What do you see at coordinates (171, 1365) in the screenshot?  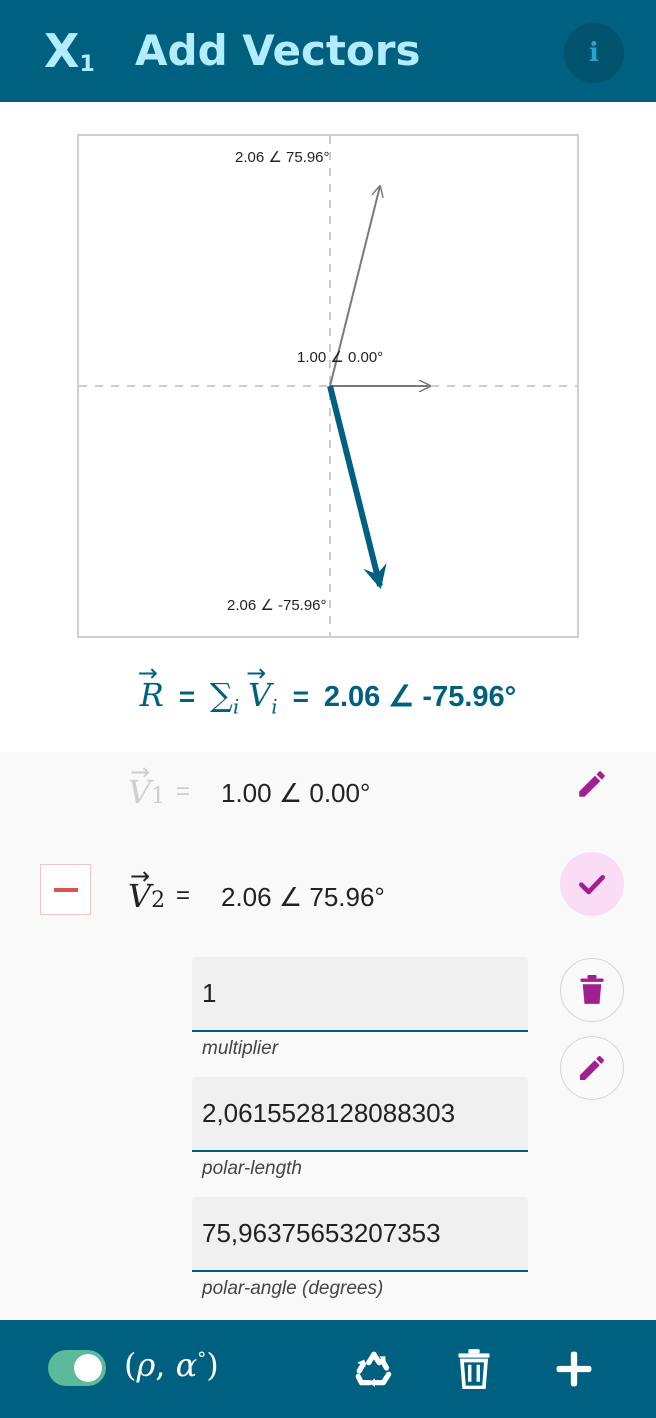 I see `polar-mode-label: (ρ, α°)` at bounding box center [171, 1365].